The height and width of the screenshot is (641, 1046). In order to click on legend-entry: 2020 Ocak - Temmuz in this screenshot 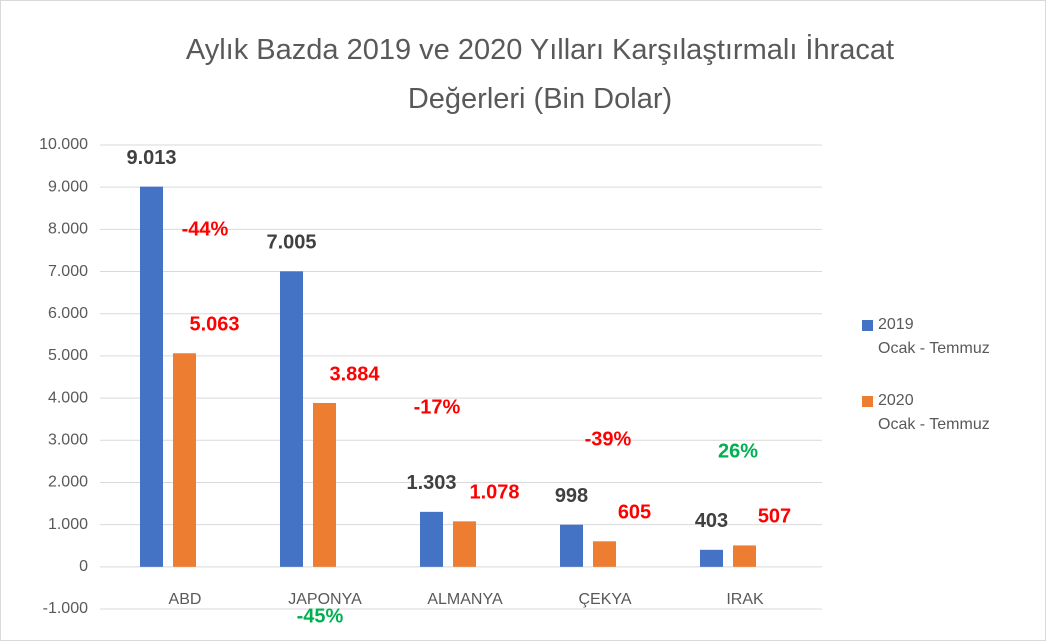, I will do `click(926, 413)`.